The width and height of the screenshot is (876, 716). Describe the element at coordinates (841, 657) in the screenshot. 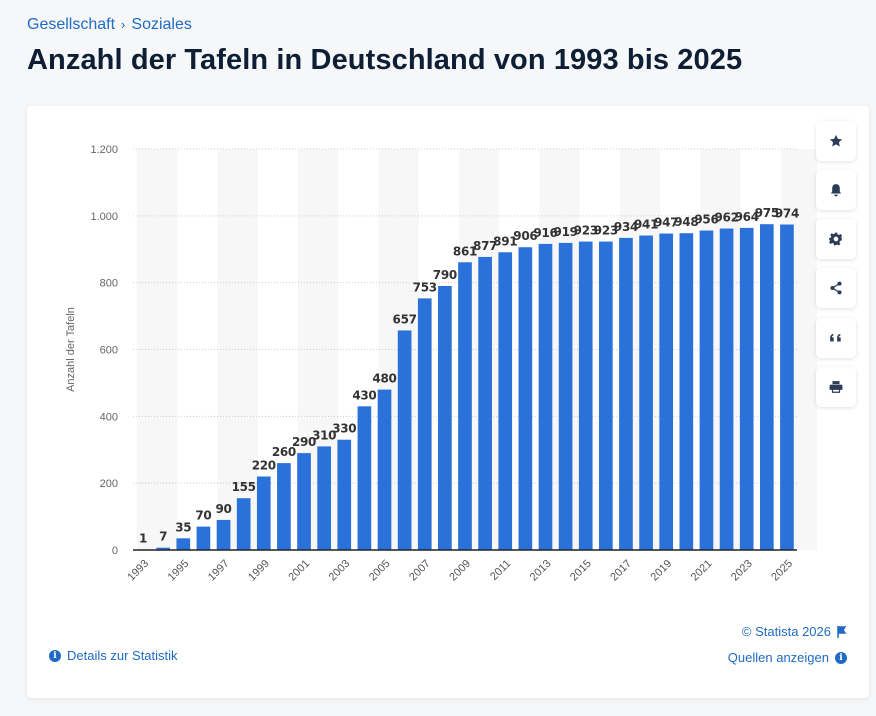

I see `info-icon: i` at that location.